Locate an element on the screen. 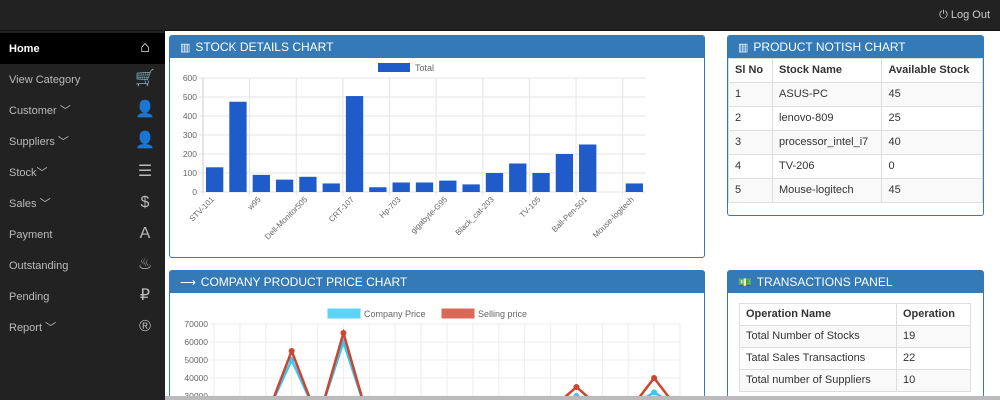 This screenshot has width=1000, height=400. sidebar-item-label: Payment is located at coordinates (31, 235).